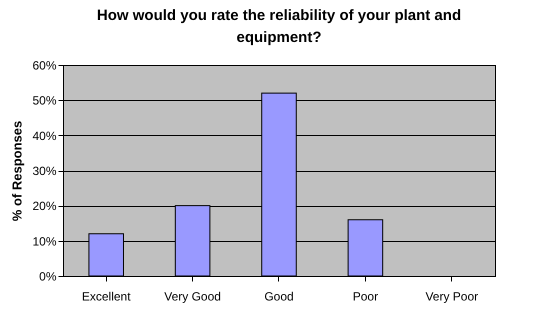 This screenshot has width=535, height=321. What do you see at coordinates (44, 135) in the screenshot?
I see `y-tick-label: 40%` at bounding box center [44, 135].